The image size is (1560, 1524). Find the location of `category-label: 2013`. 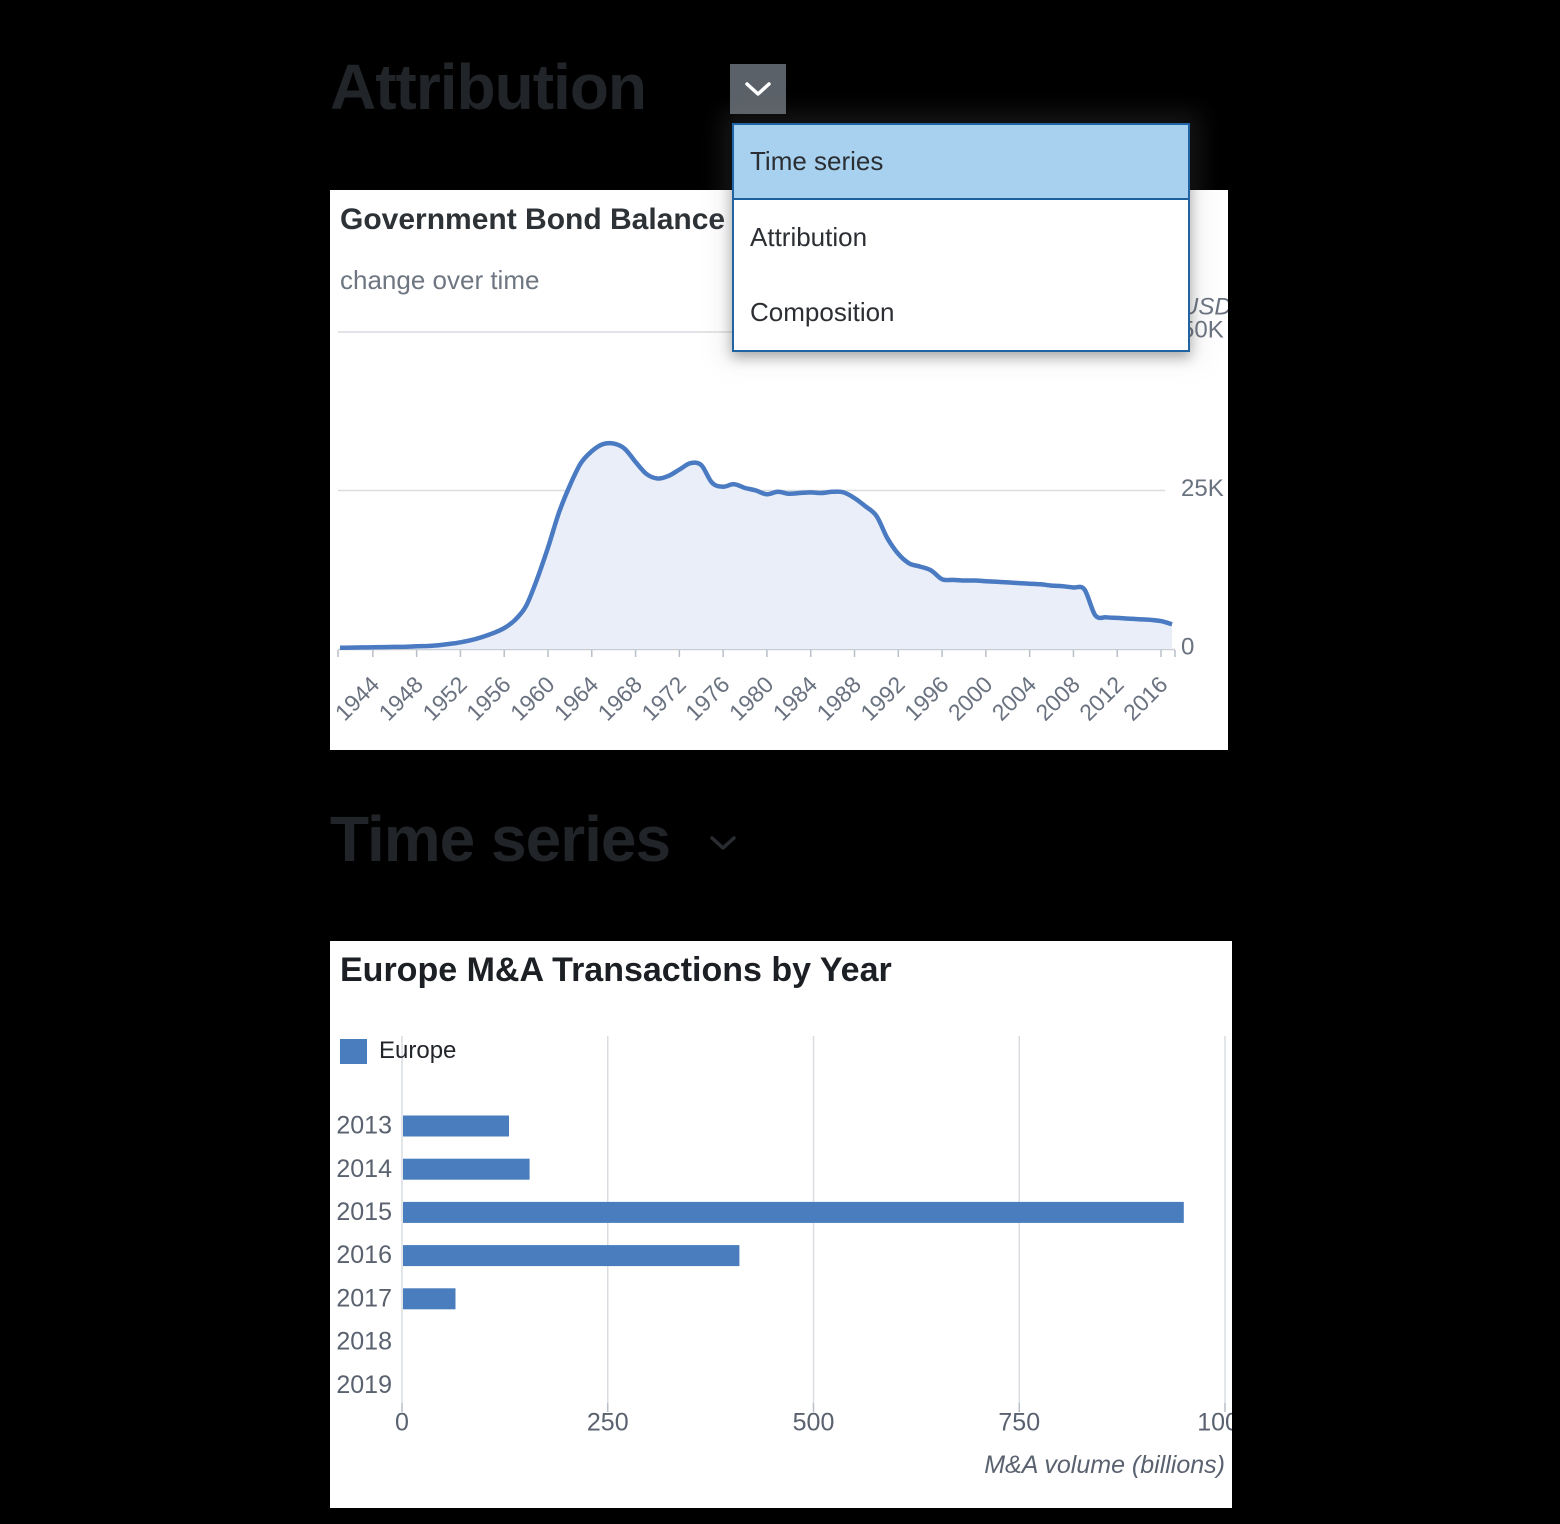

category-label: 2013 is located at coordinates (364, 1126).